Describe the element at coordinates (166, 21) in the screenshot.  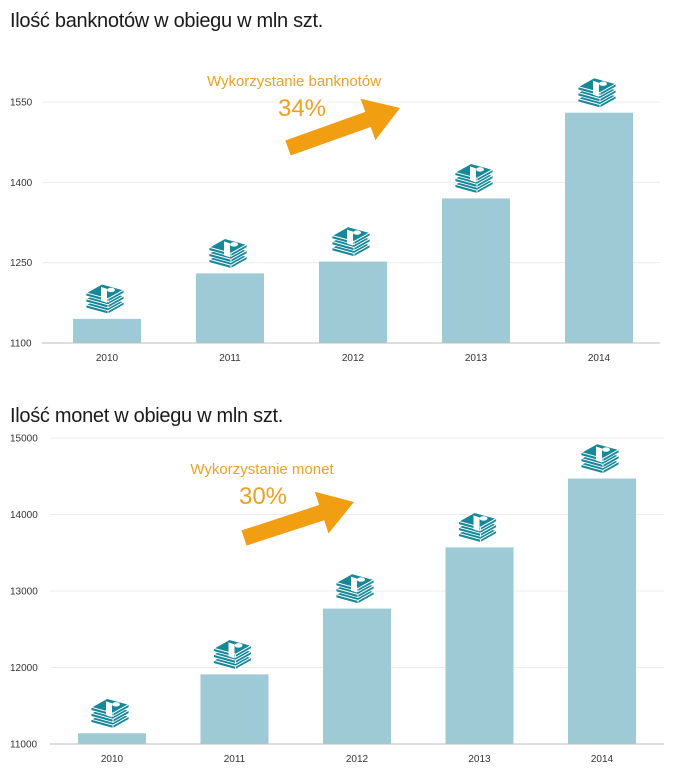
I see `chart-title: Ilość banknotów w obiegu w mln szt.` at that location.